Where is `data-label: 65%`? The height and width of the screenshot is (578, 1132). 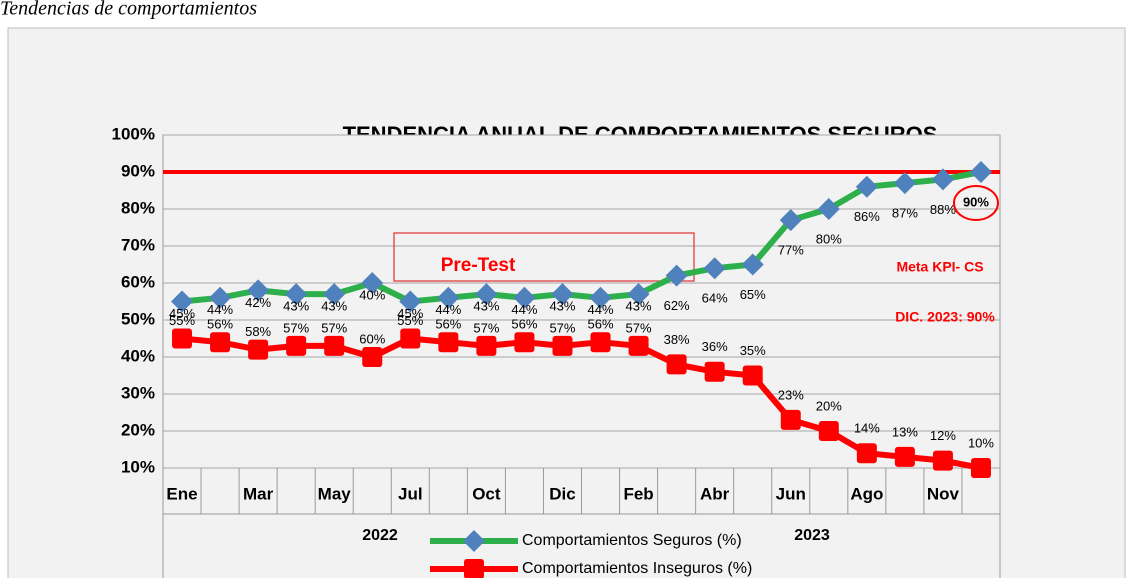 data-label: 65% is located at coordinates (753, 294).